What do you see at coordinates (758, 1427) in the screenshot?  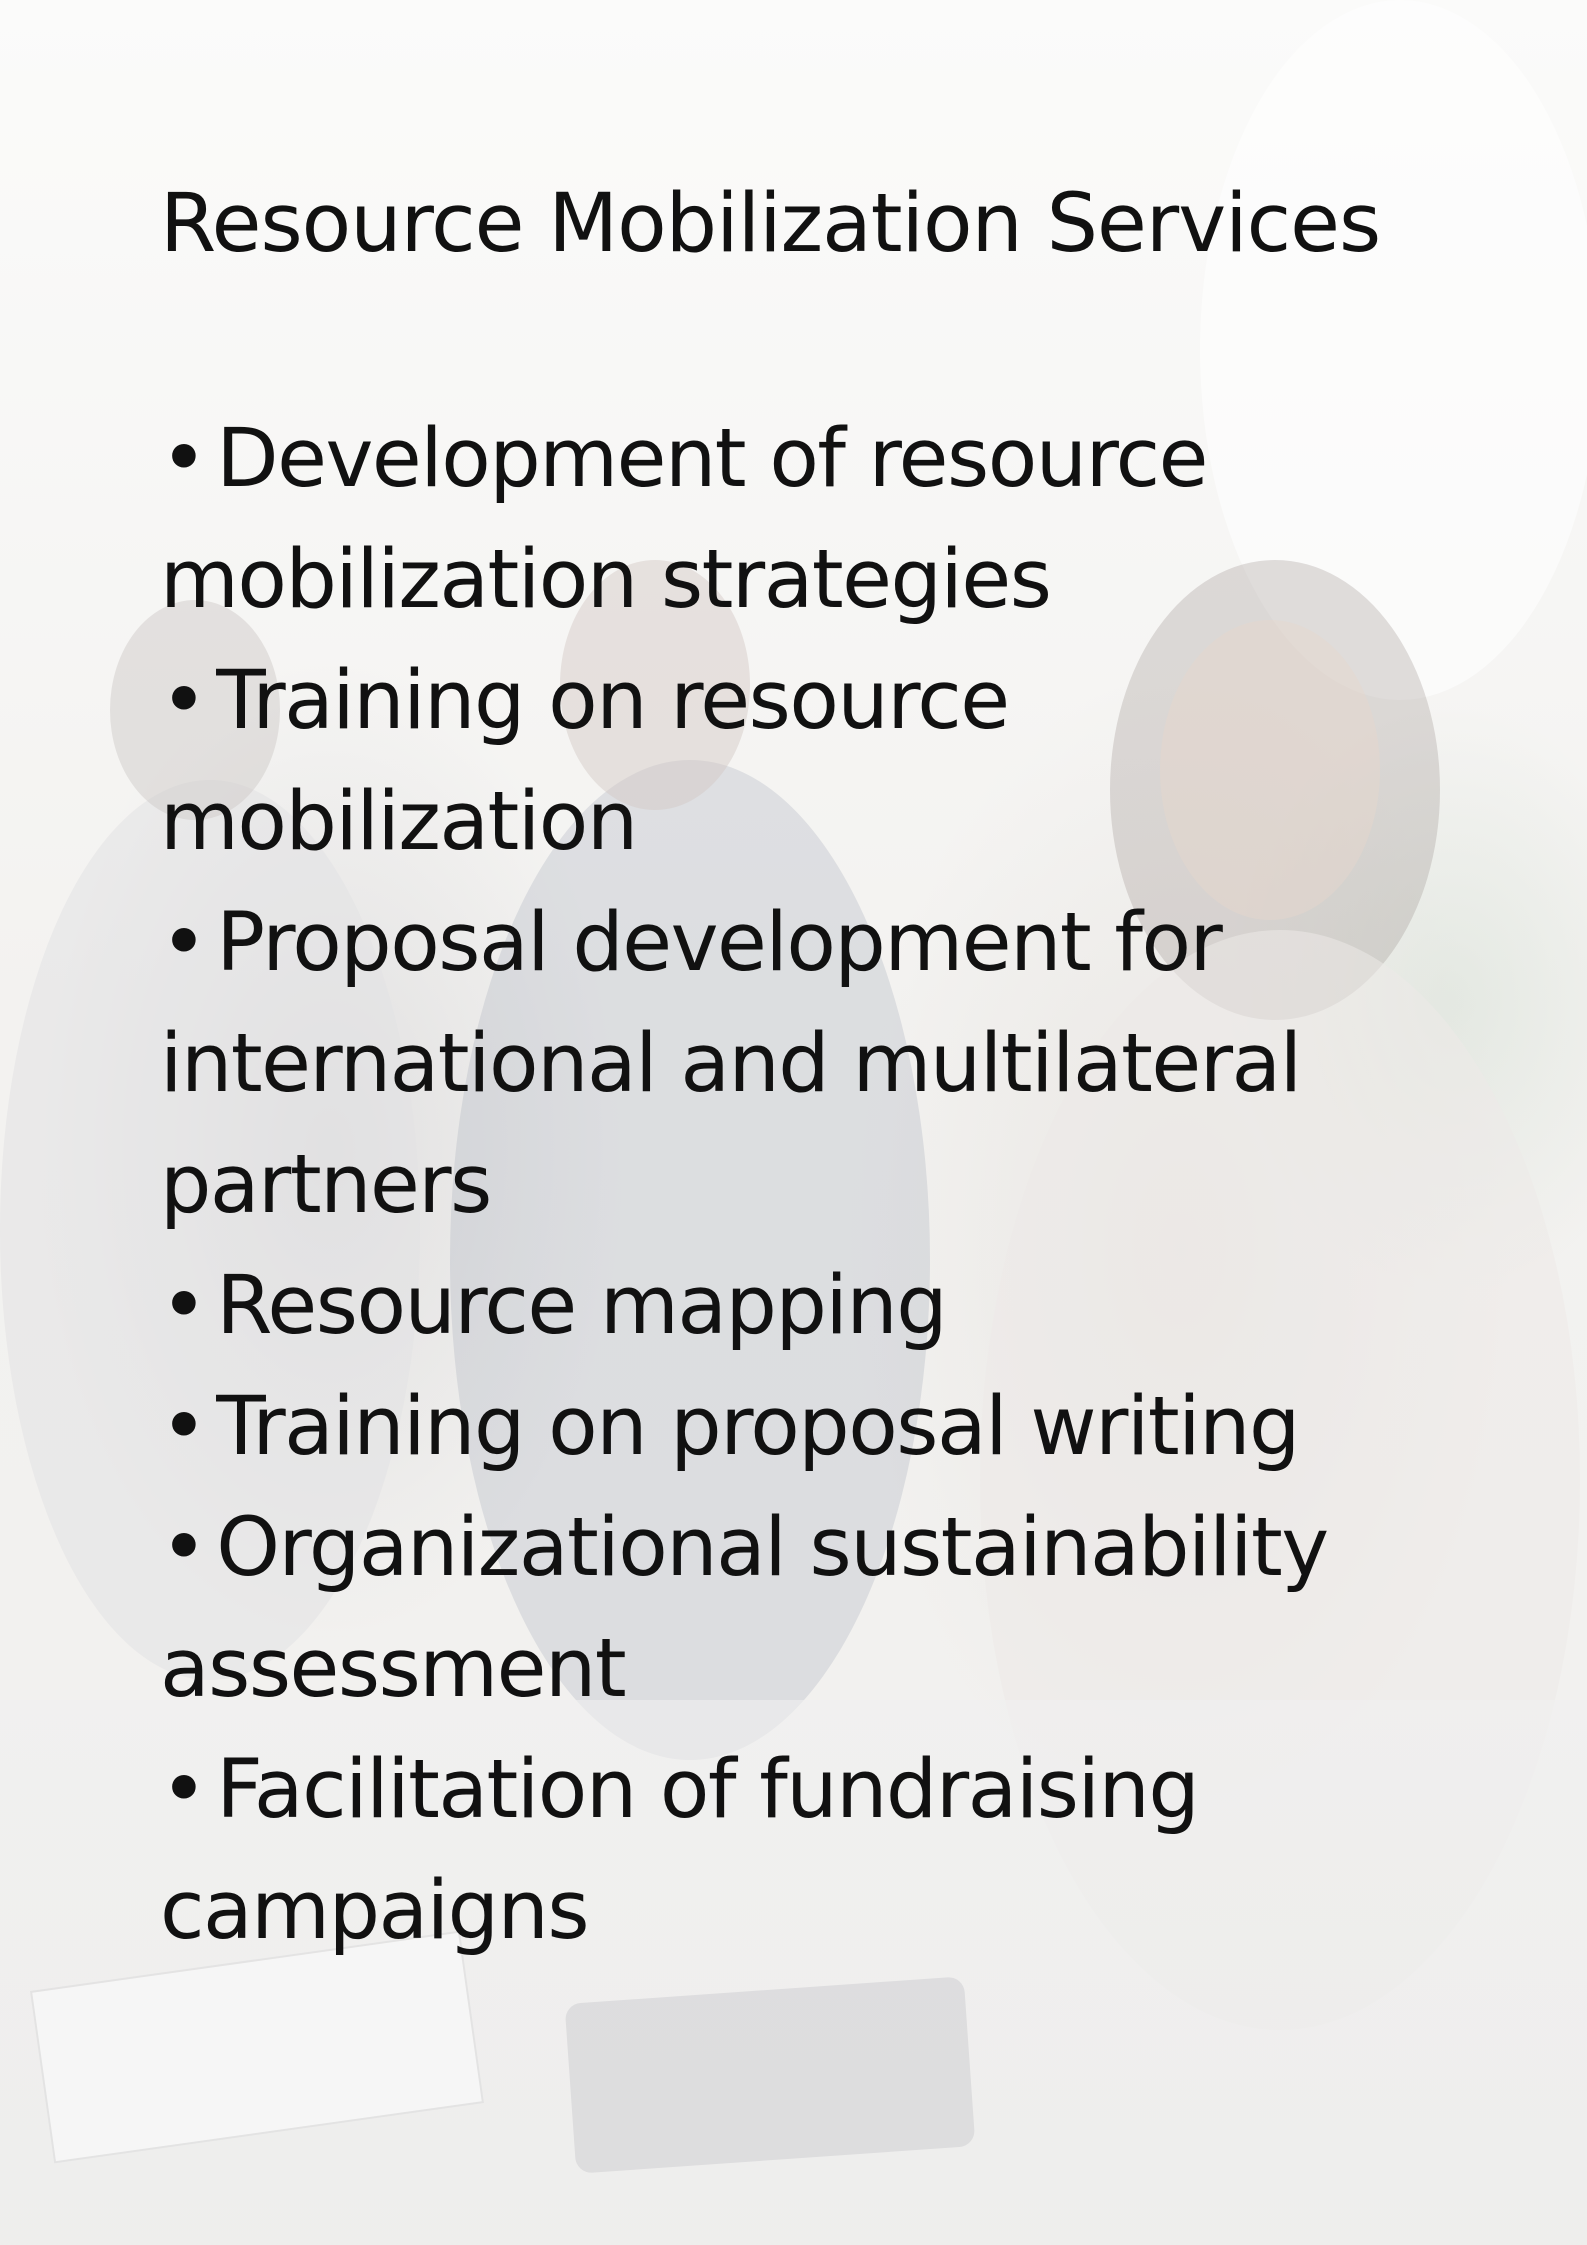 I see `list-item-label: Training on proposal writing` at bounding box center [758, 1427].